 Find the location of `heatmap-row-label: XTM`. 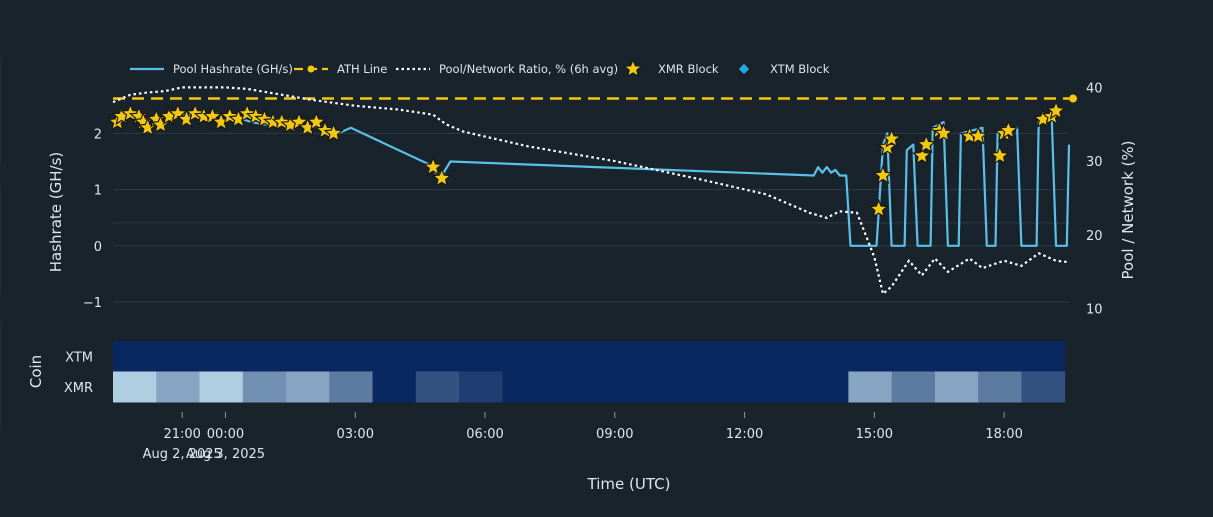

heatmap-row-label: XTM is located at coordinates (79, 357).